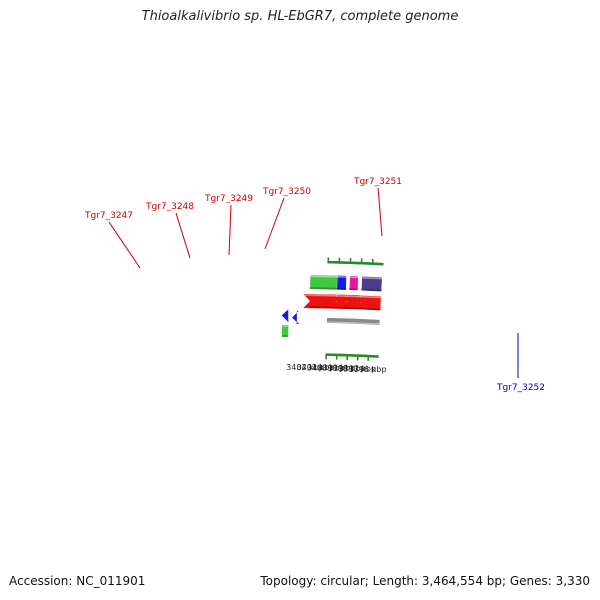 This screenshot has width=600, height=600. I want to click on gene-block-blue, so click(285, 316).